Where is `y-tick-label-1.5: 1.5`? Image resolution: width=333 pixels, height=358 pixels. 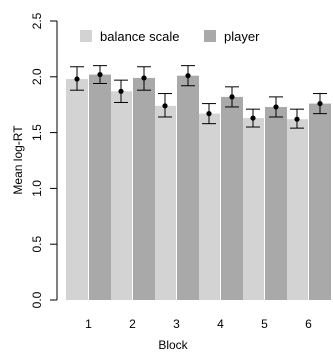 y-tick-label-1.5: 1.5 is located at coordinates (37, 132).